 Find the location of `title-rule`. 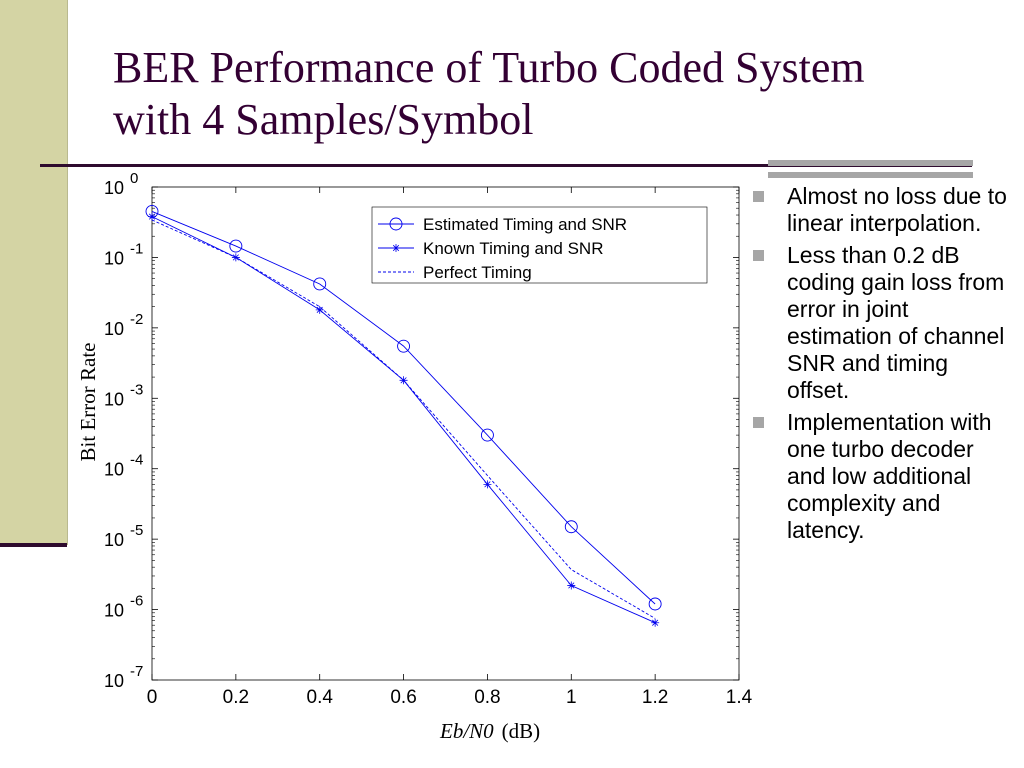

title-rule is located at coordinates (506, 165).